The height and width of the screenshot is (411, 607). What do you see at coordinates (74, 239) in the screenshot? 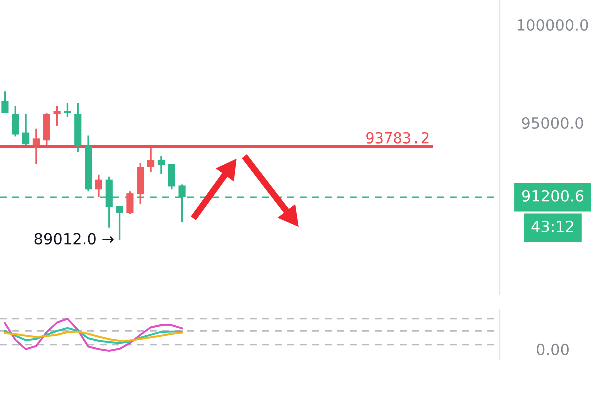
I see `annotation: 89012.0 →` at bounding box center [74, 239].